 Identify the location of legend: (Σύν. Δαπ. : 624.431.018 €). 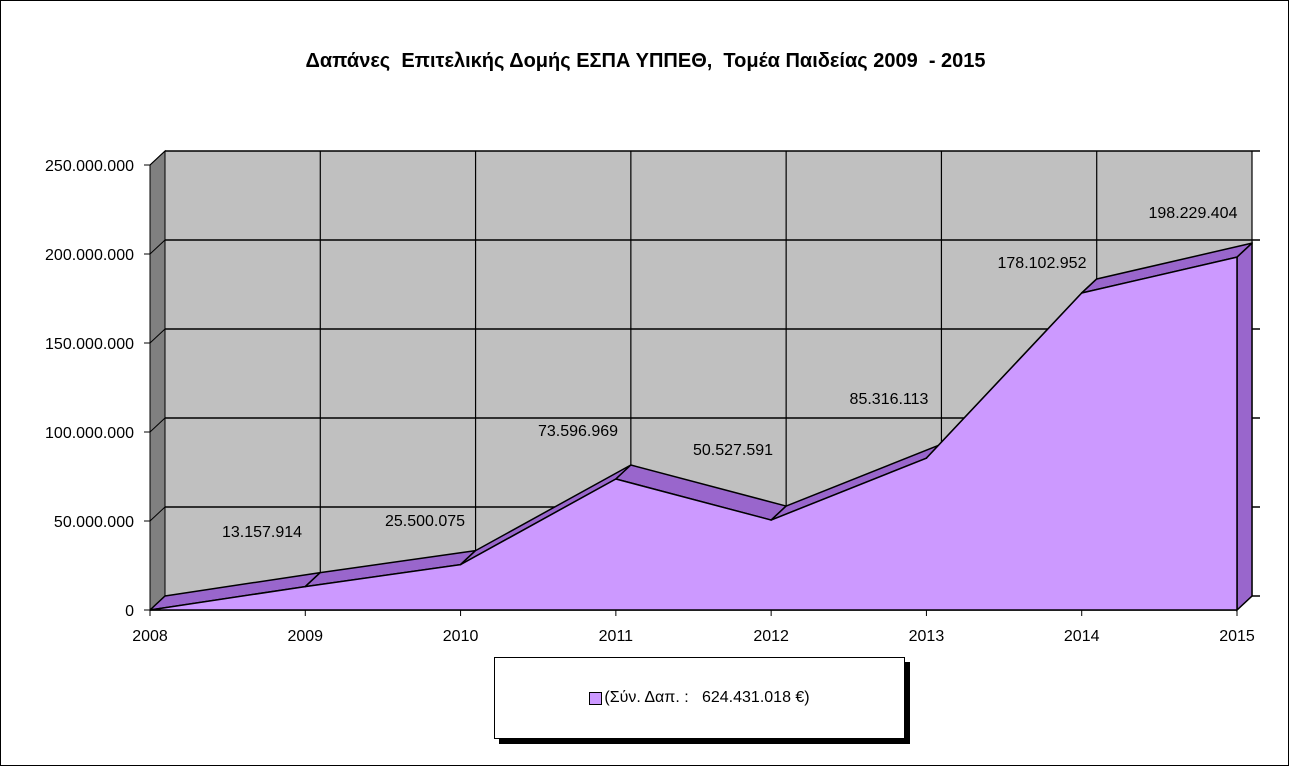
(699, 698).